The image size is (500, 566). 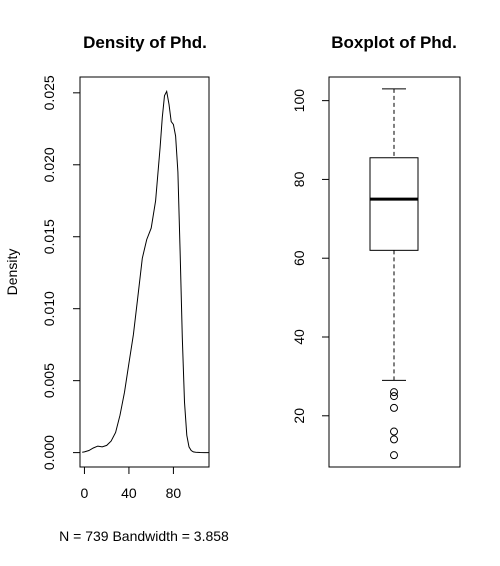 I want to click on boxplot-y-axis: 20 40 60 80 100, so click(x=310, y=256).